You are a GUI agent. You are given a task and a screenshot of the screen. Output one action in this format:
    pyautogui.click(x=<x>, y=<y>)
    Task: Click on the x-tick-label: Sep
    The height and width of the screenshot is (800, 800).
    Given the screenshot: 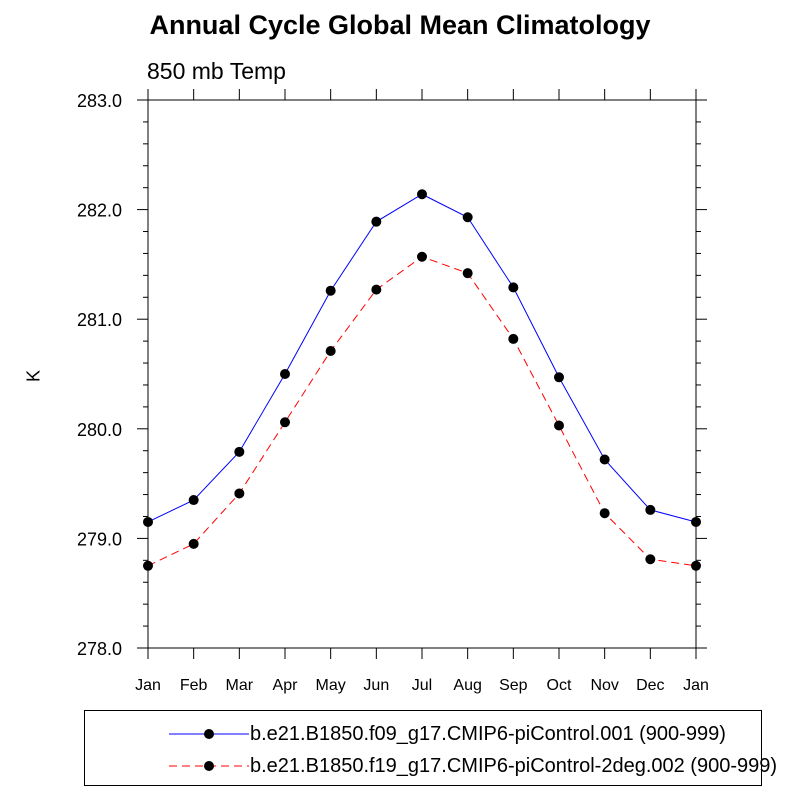 What is the action you would take?
    pyautogui.click(x=513, y=685)
    